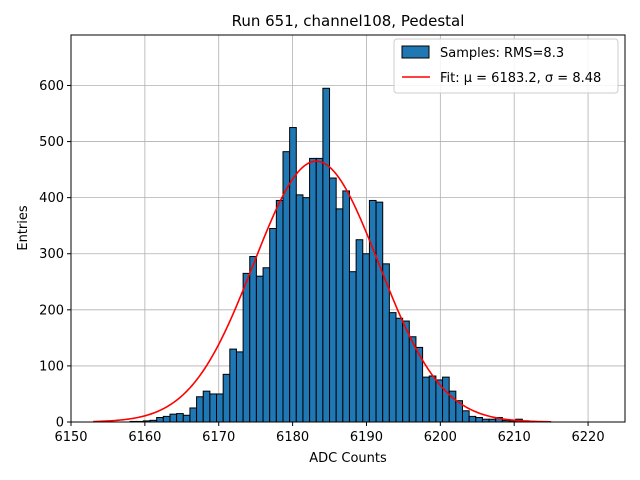 The width and height of the screenshot is (640, 480). Describe the element at coordinates (292, 437) in the screenshot. I see `x-tick-label: 6180` at that location.